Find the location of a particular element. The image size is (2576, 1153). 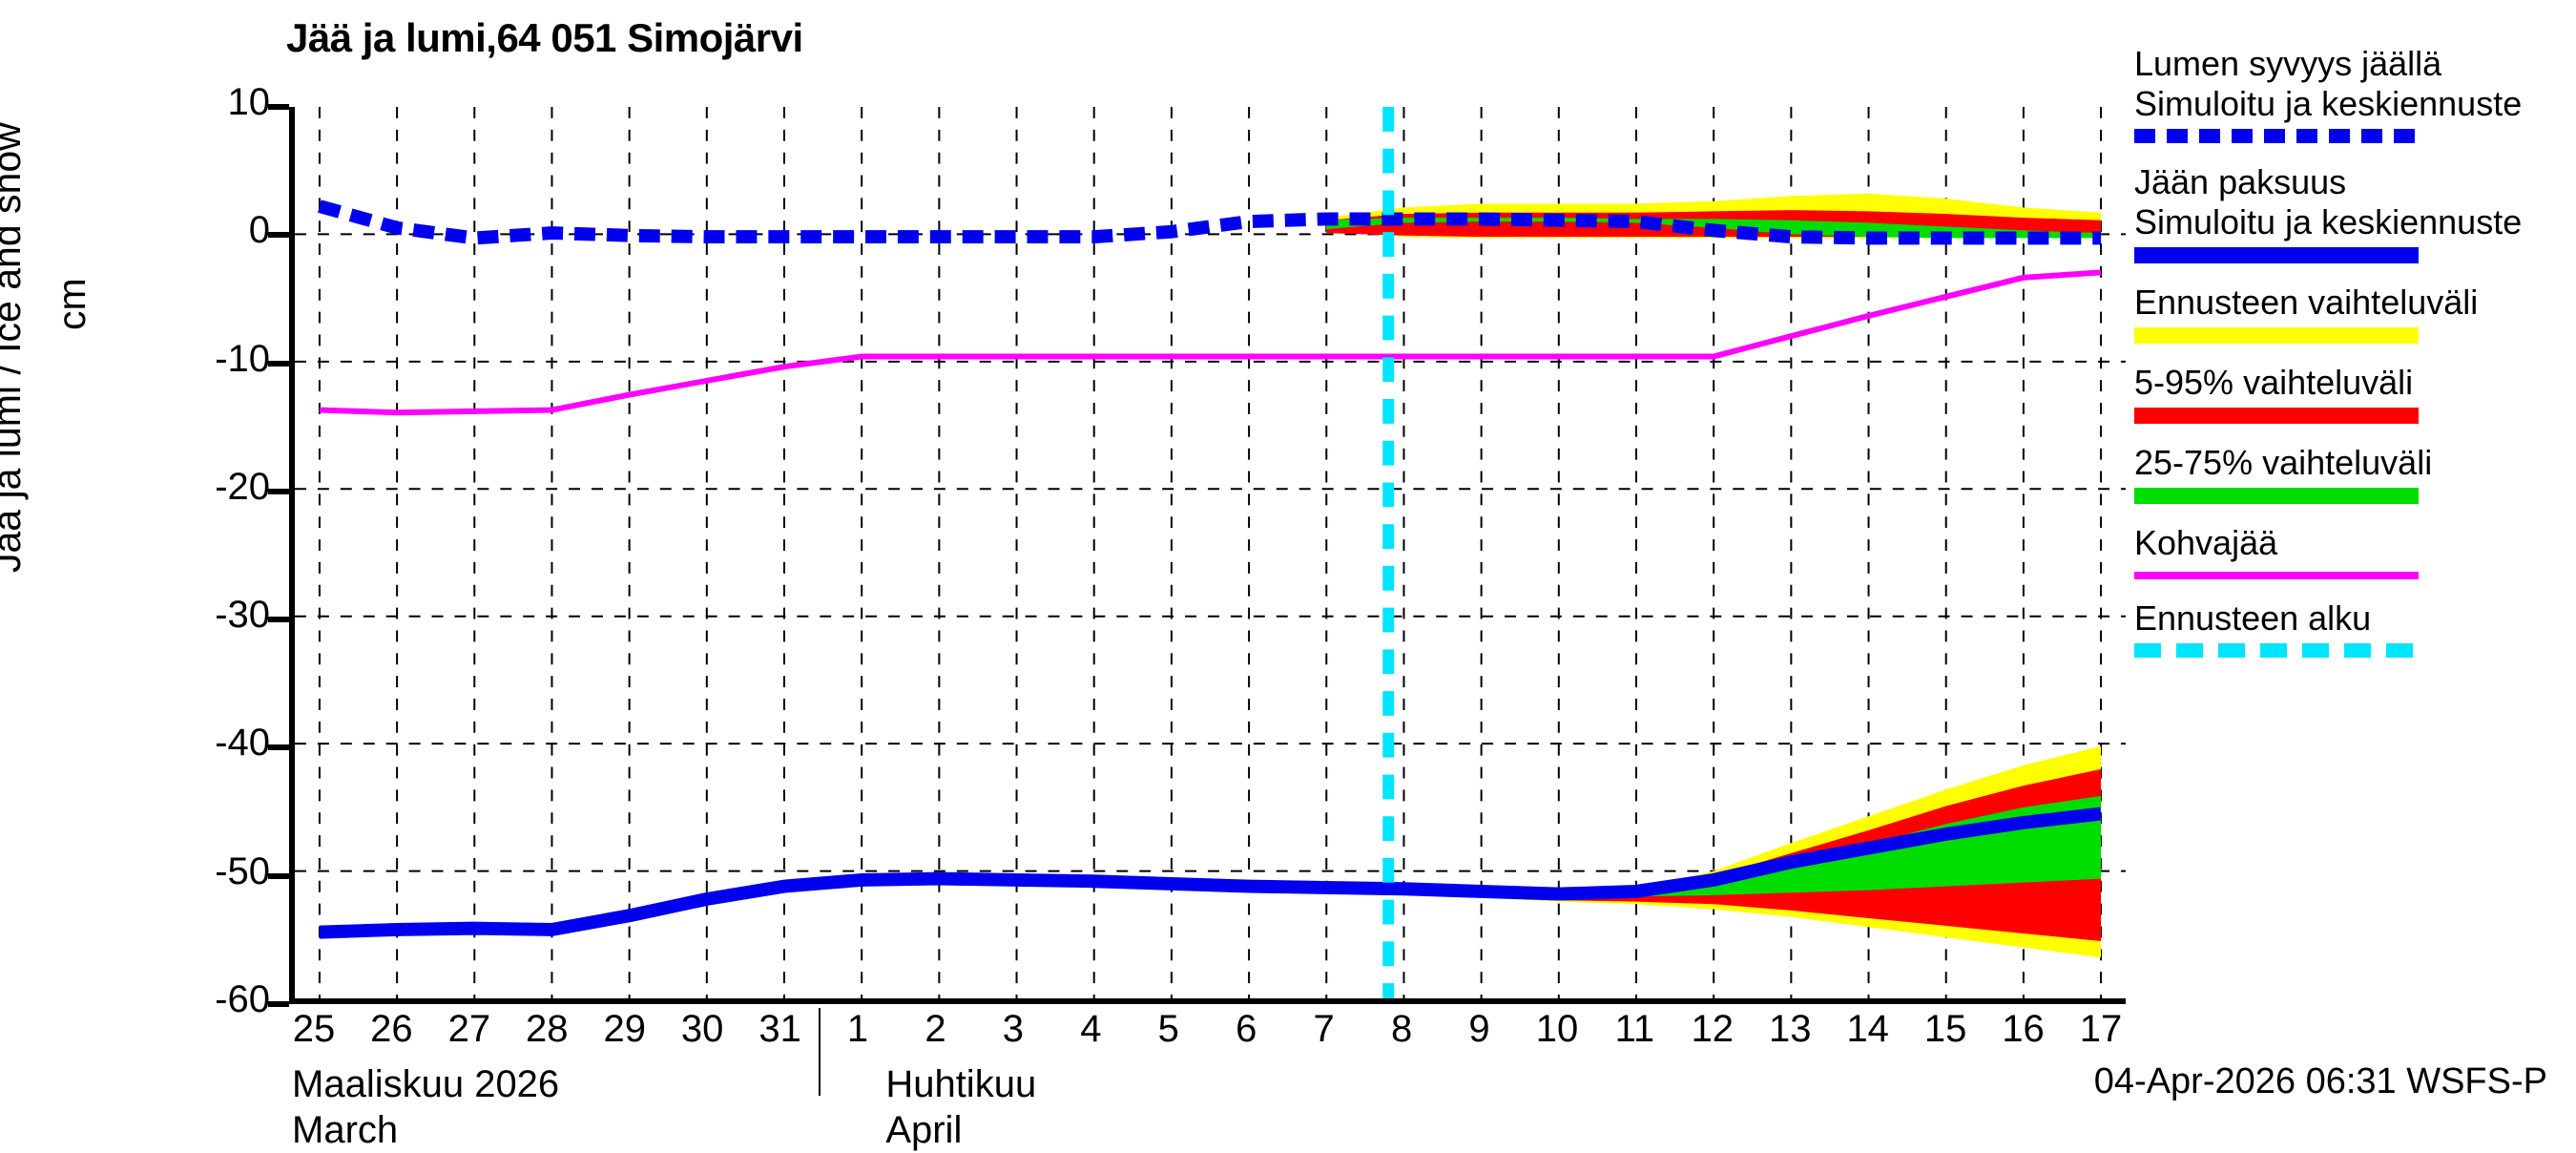

x-axis-tick-label: 10 is located at coordinates (1557, 1029).